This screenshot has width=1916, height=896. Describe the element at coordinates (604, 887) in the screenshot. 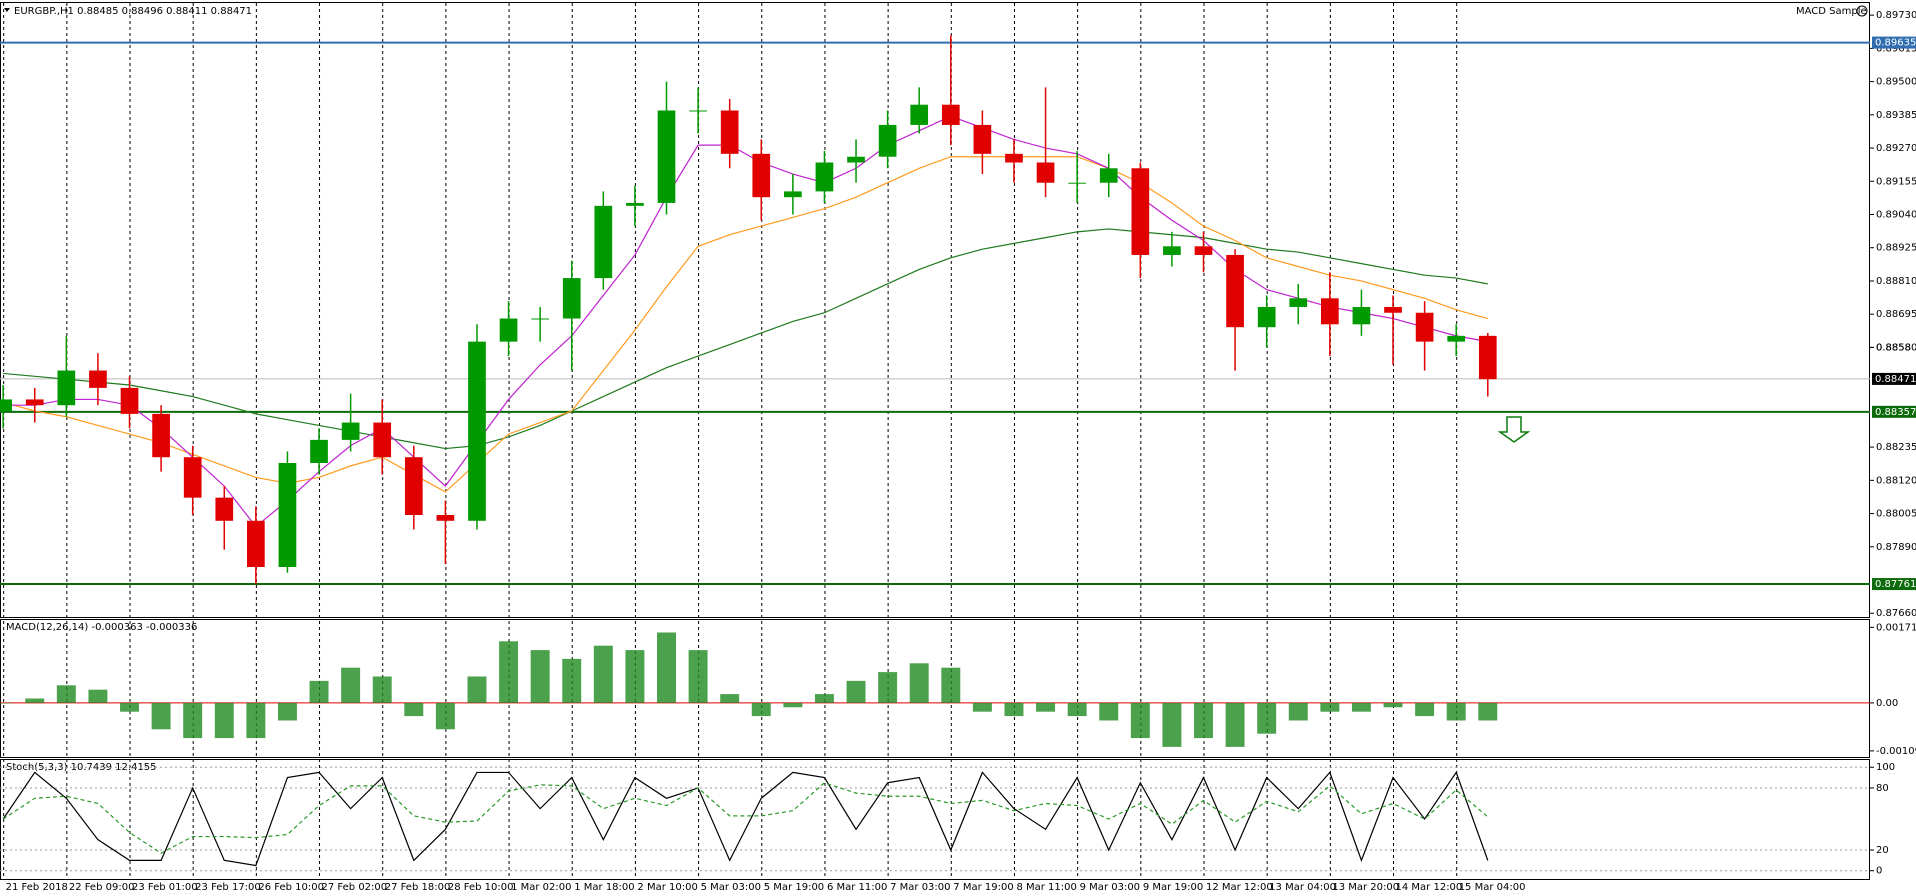

I see `x-tick-label: 1 Mar 18:00` at that location.